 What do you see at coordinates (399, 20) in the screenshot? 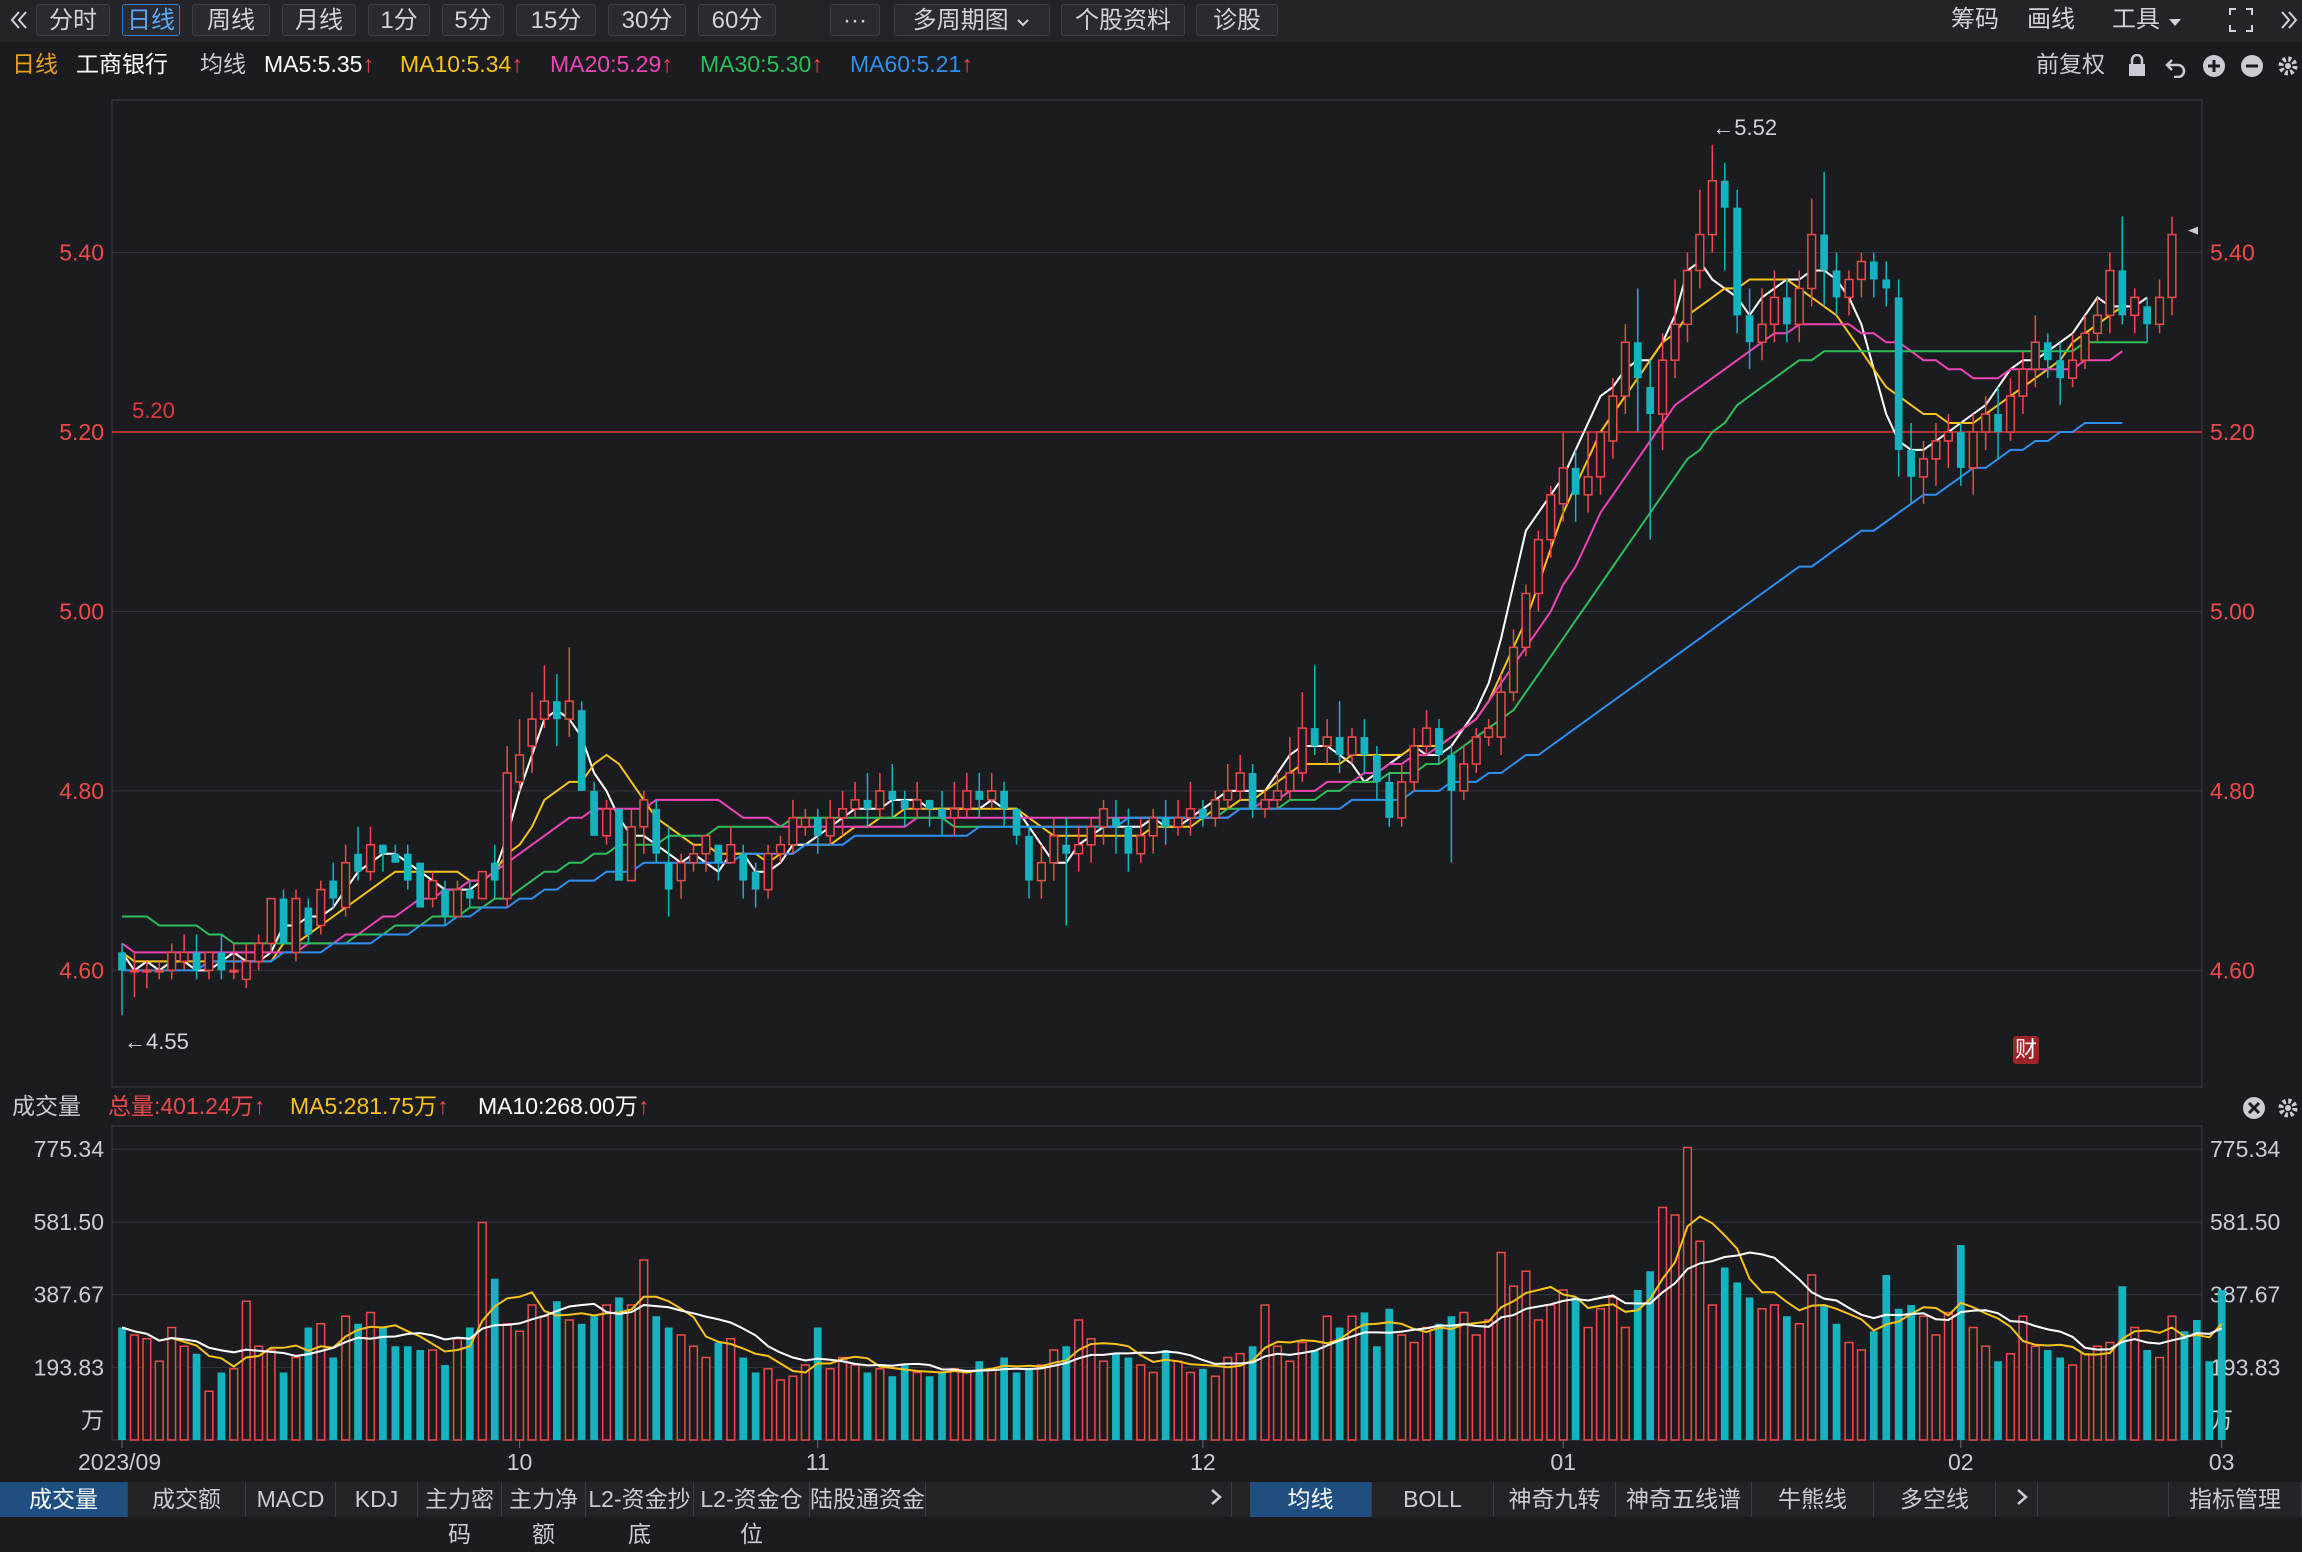
I see `period-button-4: 1分` at bounding box center [399, 20].